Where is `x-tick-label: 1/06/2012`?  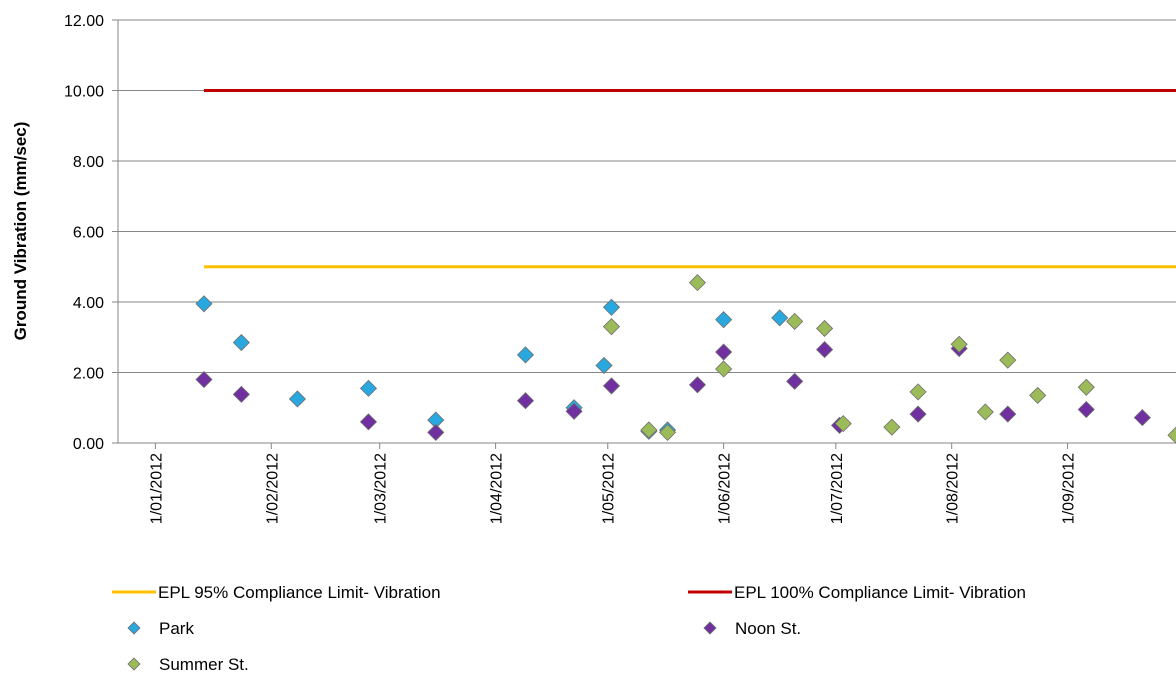 x-tick-label: 1/06/2012 is located at coordinates (725, 488).